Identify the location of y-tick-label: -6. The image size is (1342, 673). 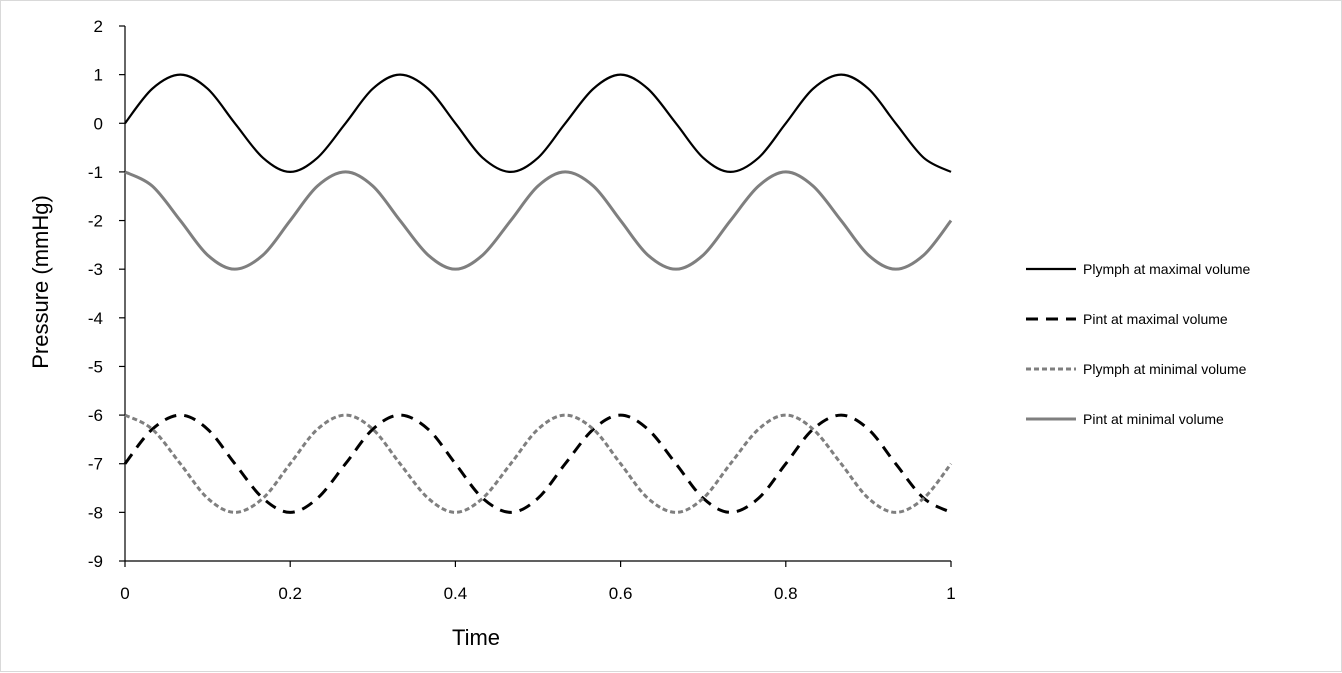
(95, 415).